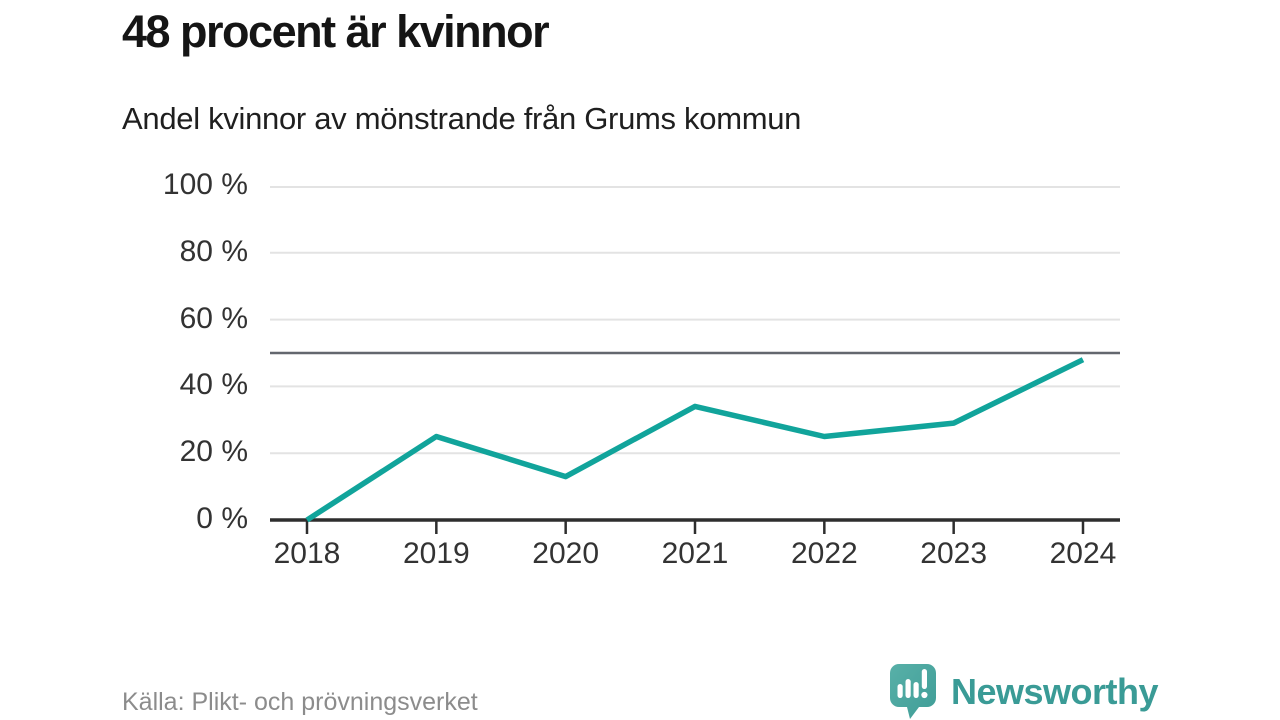  I want to click on y-tick-label-100: 100 %, so click(205, 184).